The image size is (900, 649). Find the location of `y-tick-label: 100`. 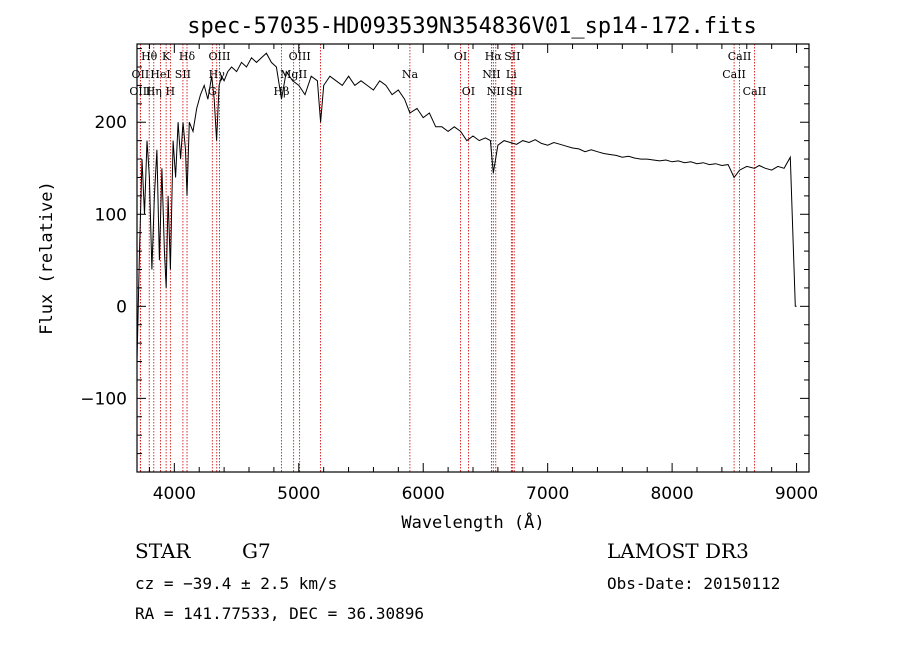

y-tick-label: 100 is located at coordinates (111, 215).